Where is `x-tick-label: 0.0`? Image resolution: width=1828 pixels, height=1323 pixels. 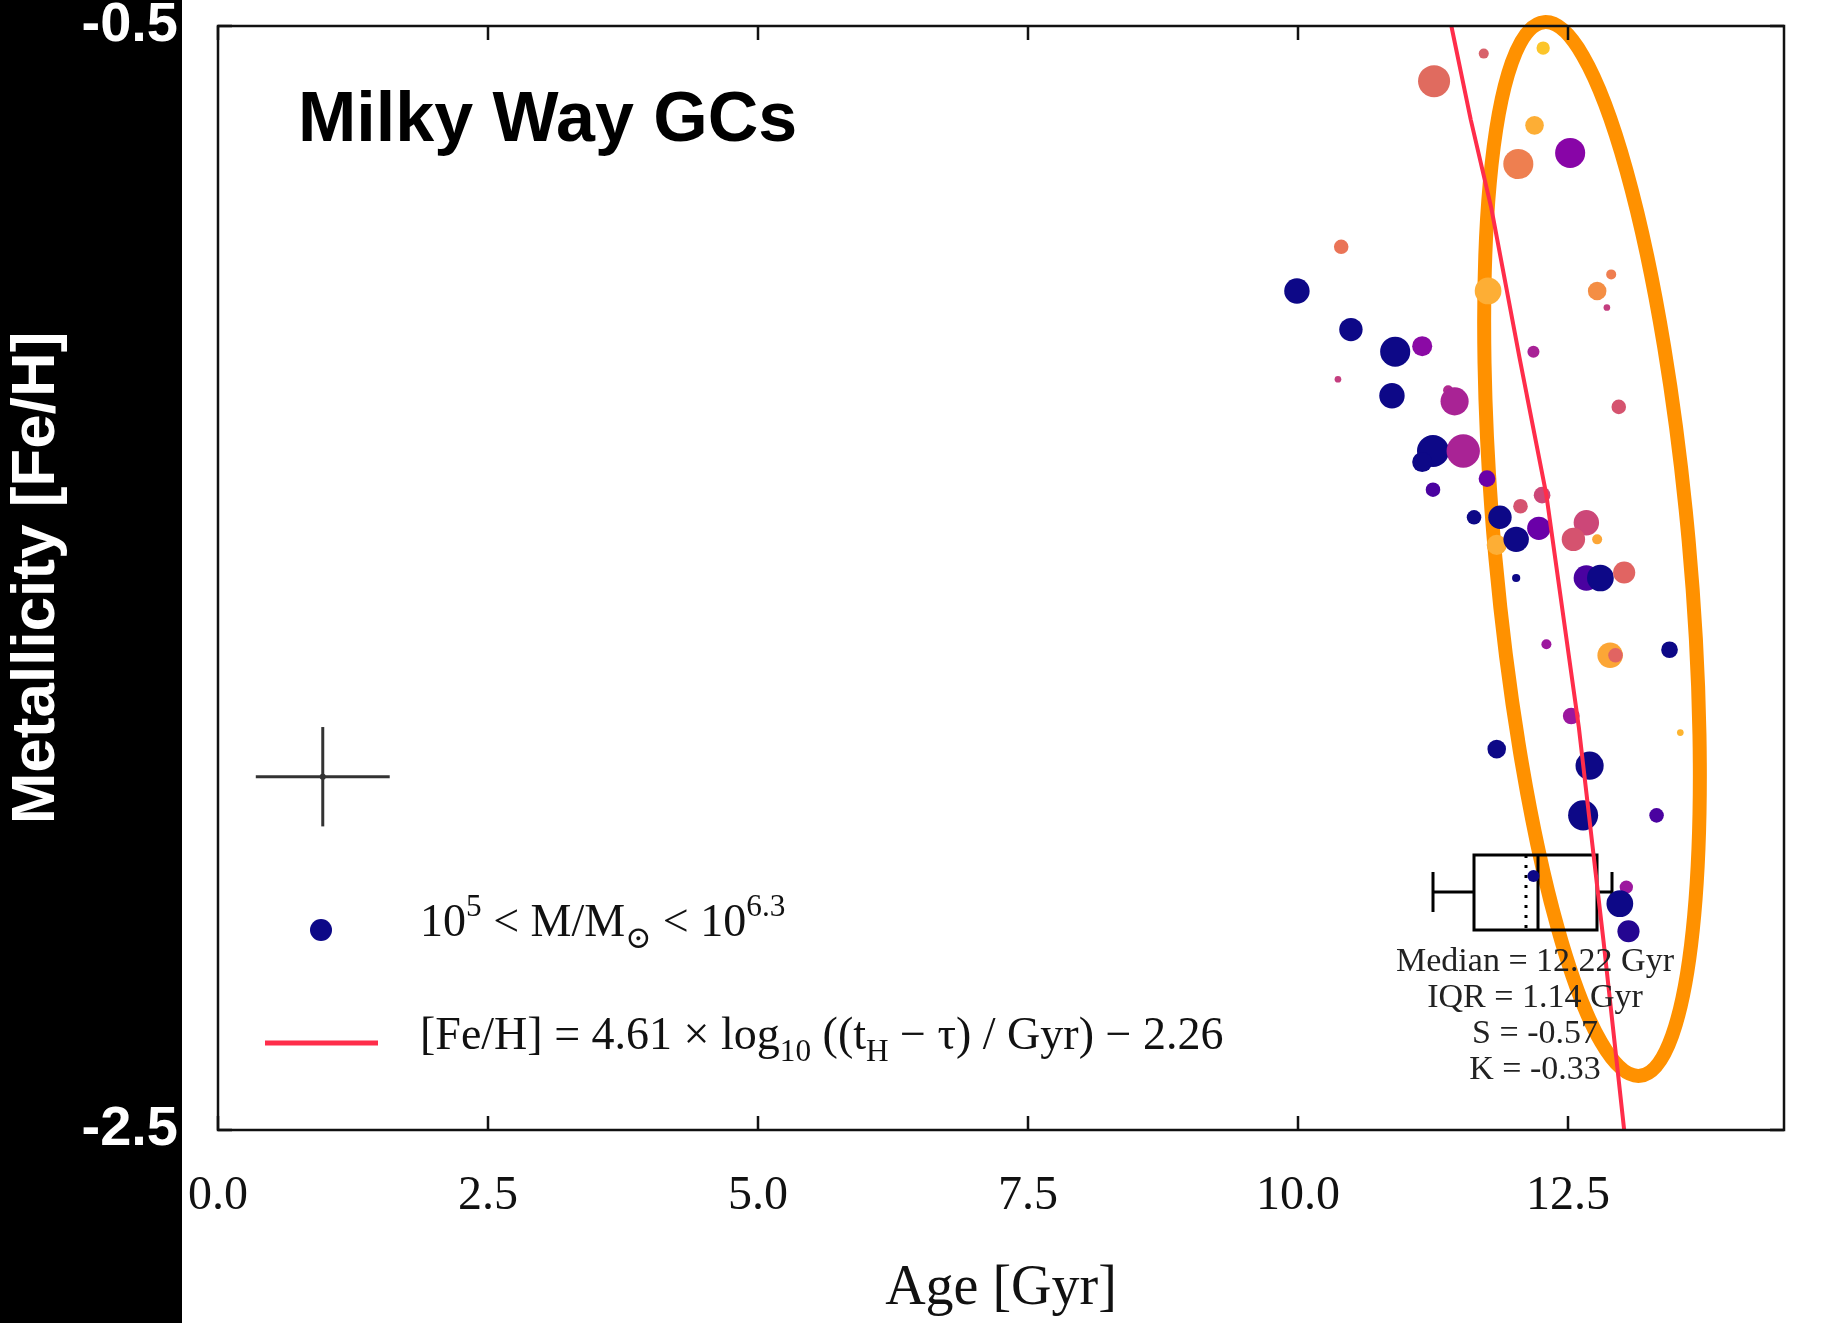 x-tick-label: 0.0 is located at coordinates (218, 1193).